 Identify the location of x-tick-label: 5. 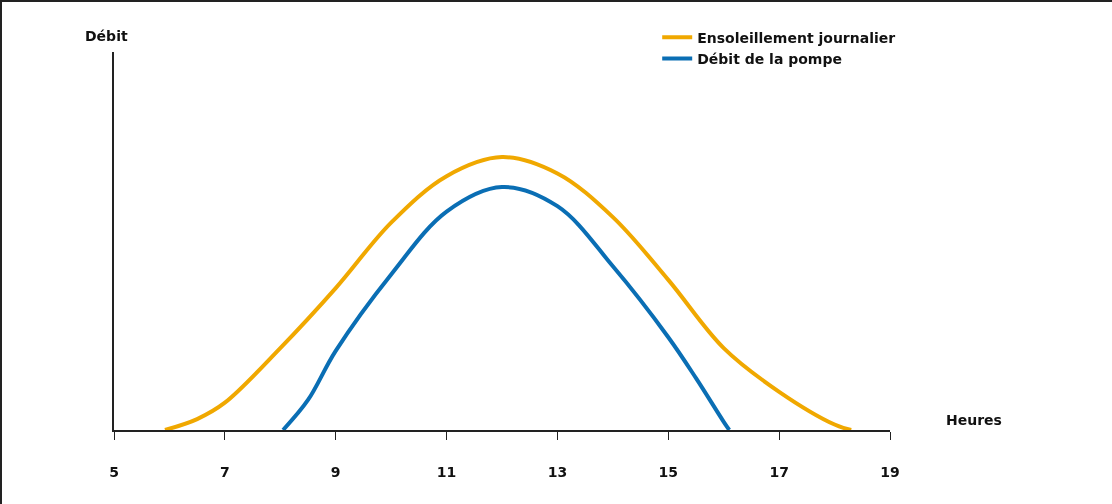
(114, 471).